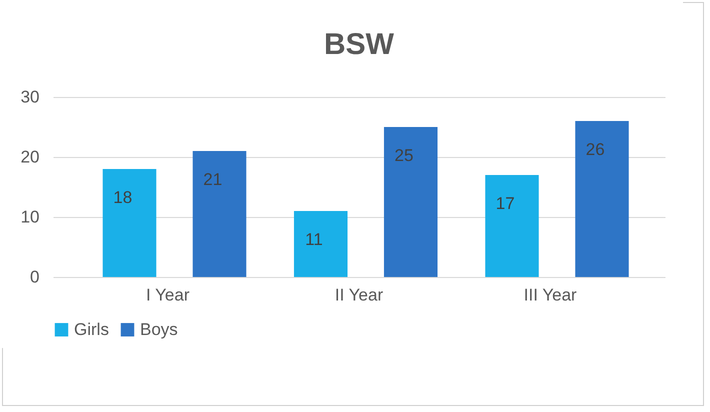 The width and height of the screenshot is (710, 412). What do you see at coordinates (404, 155) in the screenshot?
I see `data-label: 25` at bounding box center [404, 155].